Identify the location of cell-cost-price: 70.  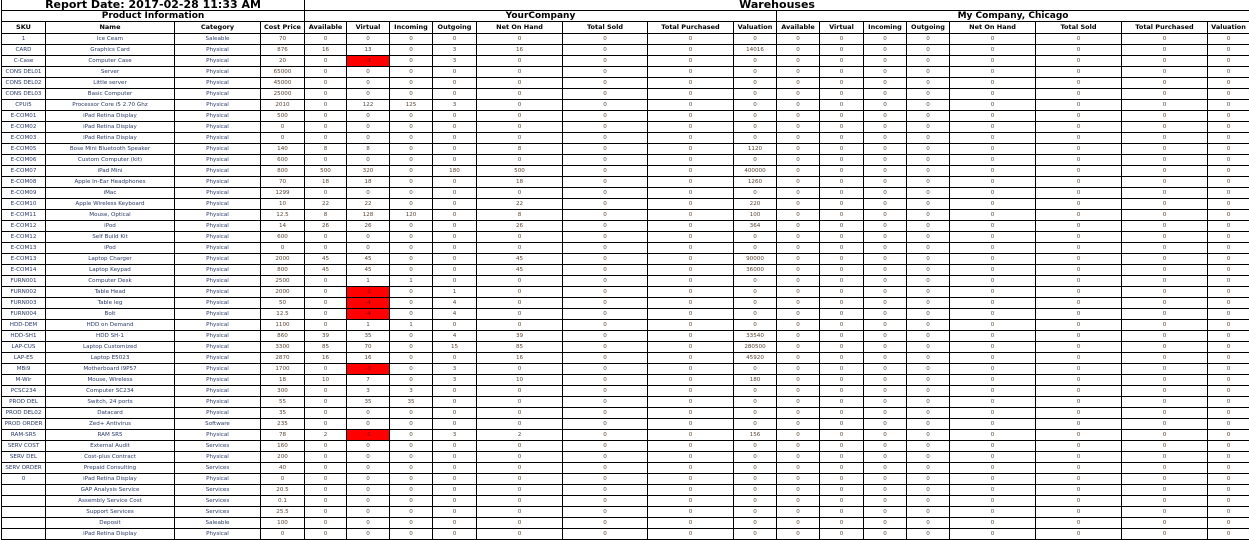
(283, 39).